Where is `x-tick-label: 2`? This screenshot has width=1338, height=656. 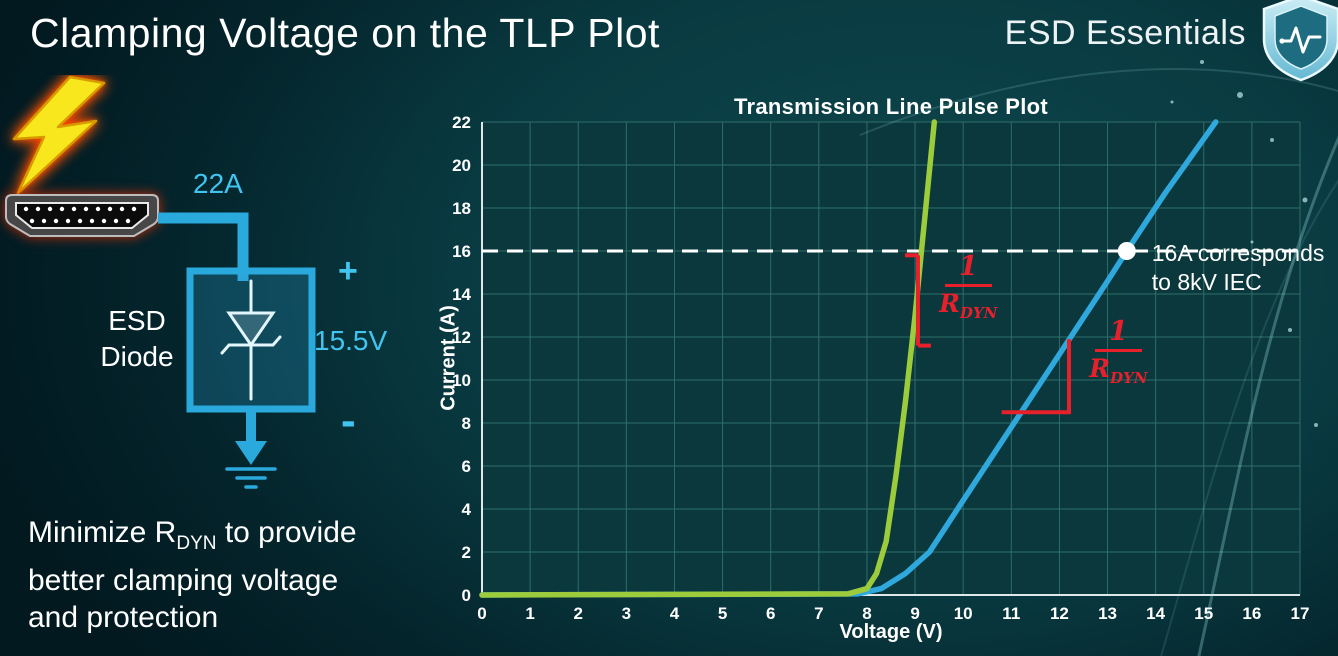
x-tick-label: 2 is located at coordinates (578, 613).